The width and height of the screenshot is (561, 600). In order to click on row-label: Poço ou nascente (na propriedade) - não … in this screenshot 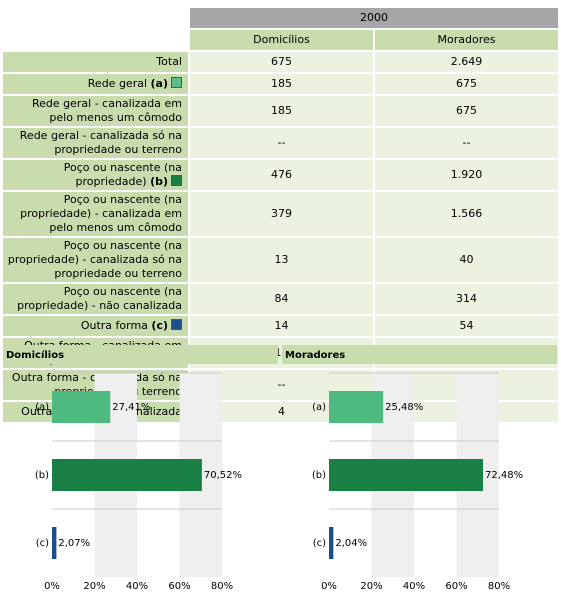, I will do `click(99, 298)`.